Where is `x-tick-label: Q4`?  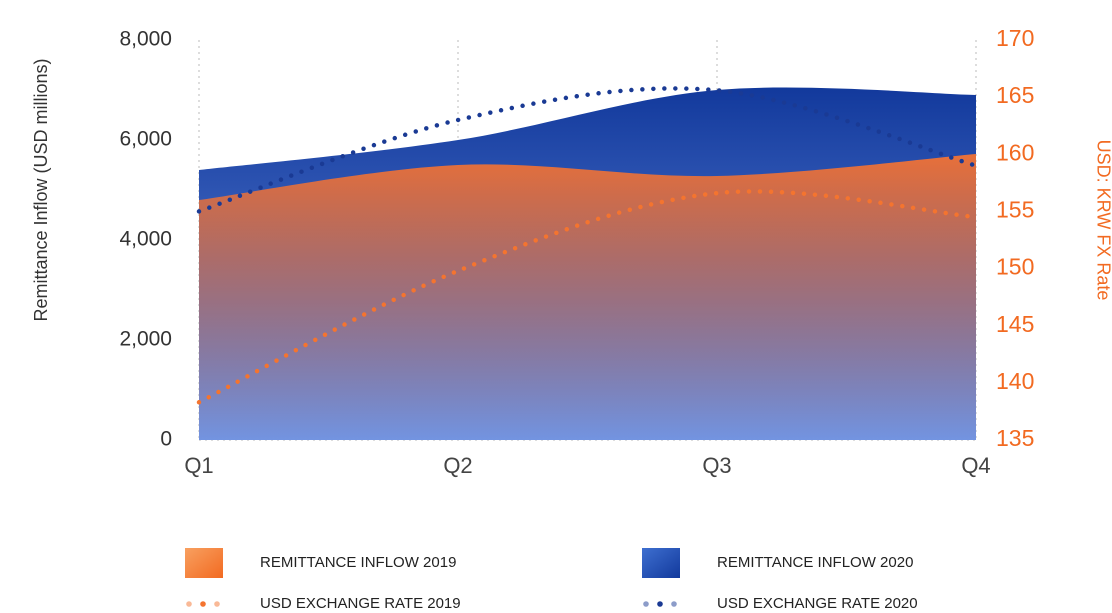
x-tick-label: Q4 is located at coordinates (975, 465).